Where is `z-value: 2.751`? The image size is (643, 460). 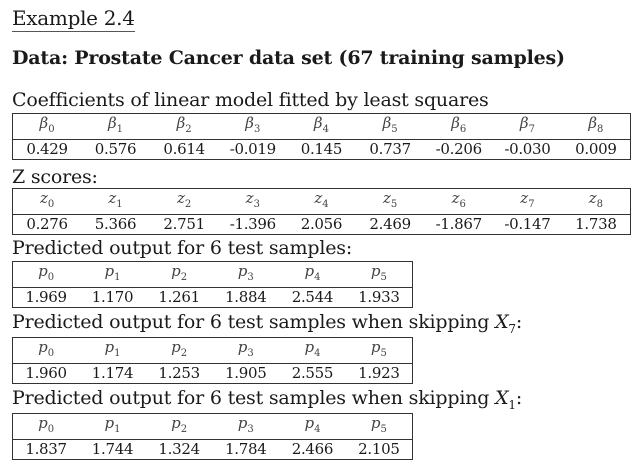
z-value: 2.751 is located at coordinates (184, 224).